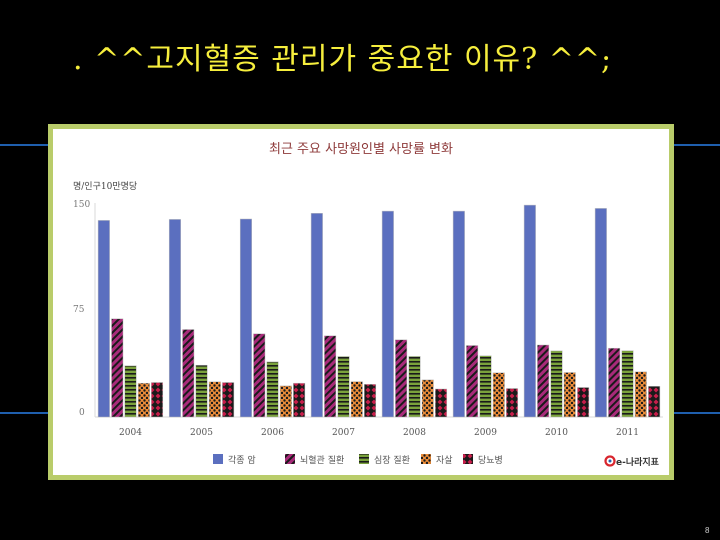  What do you see at coordinates (361, 149) in the screenshot?
I see `chart-title: 최근 주요 사망원인별 사망률 변화` at bounding box center [361, 149].